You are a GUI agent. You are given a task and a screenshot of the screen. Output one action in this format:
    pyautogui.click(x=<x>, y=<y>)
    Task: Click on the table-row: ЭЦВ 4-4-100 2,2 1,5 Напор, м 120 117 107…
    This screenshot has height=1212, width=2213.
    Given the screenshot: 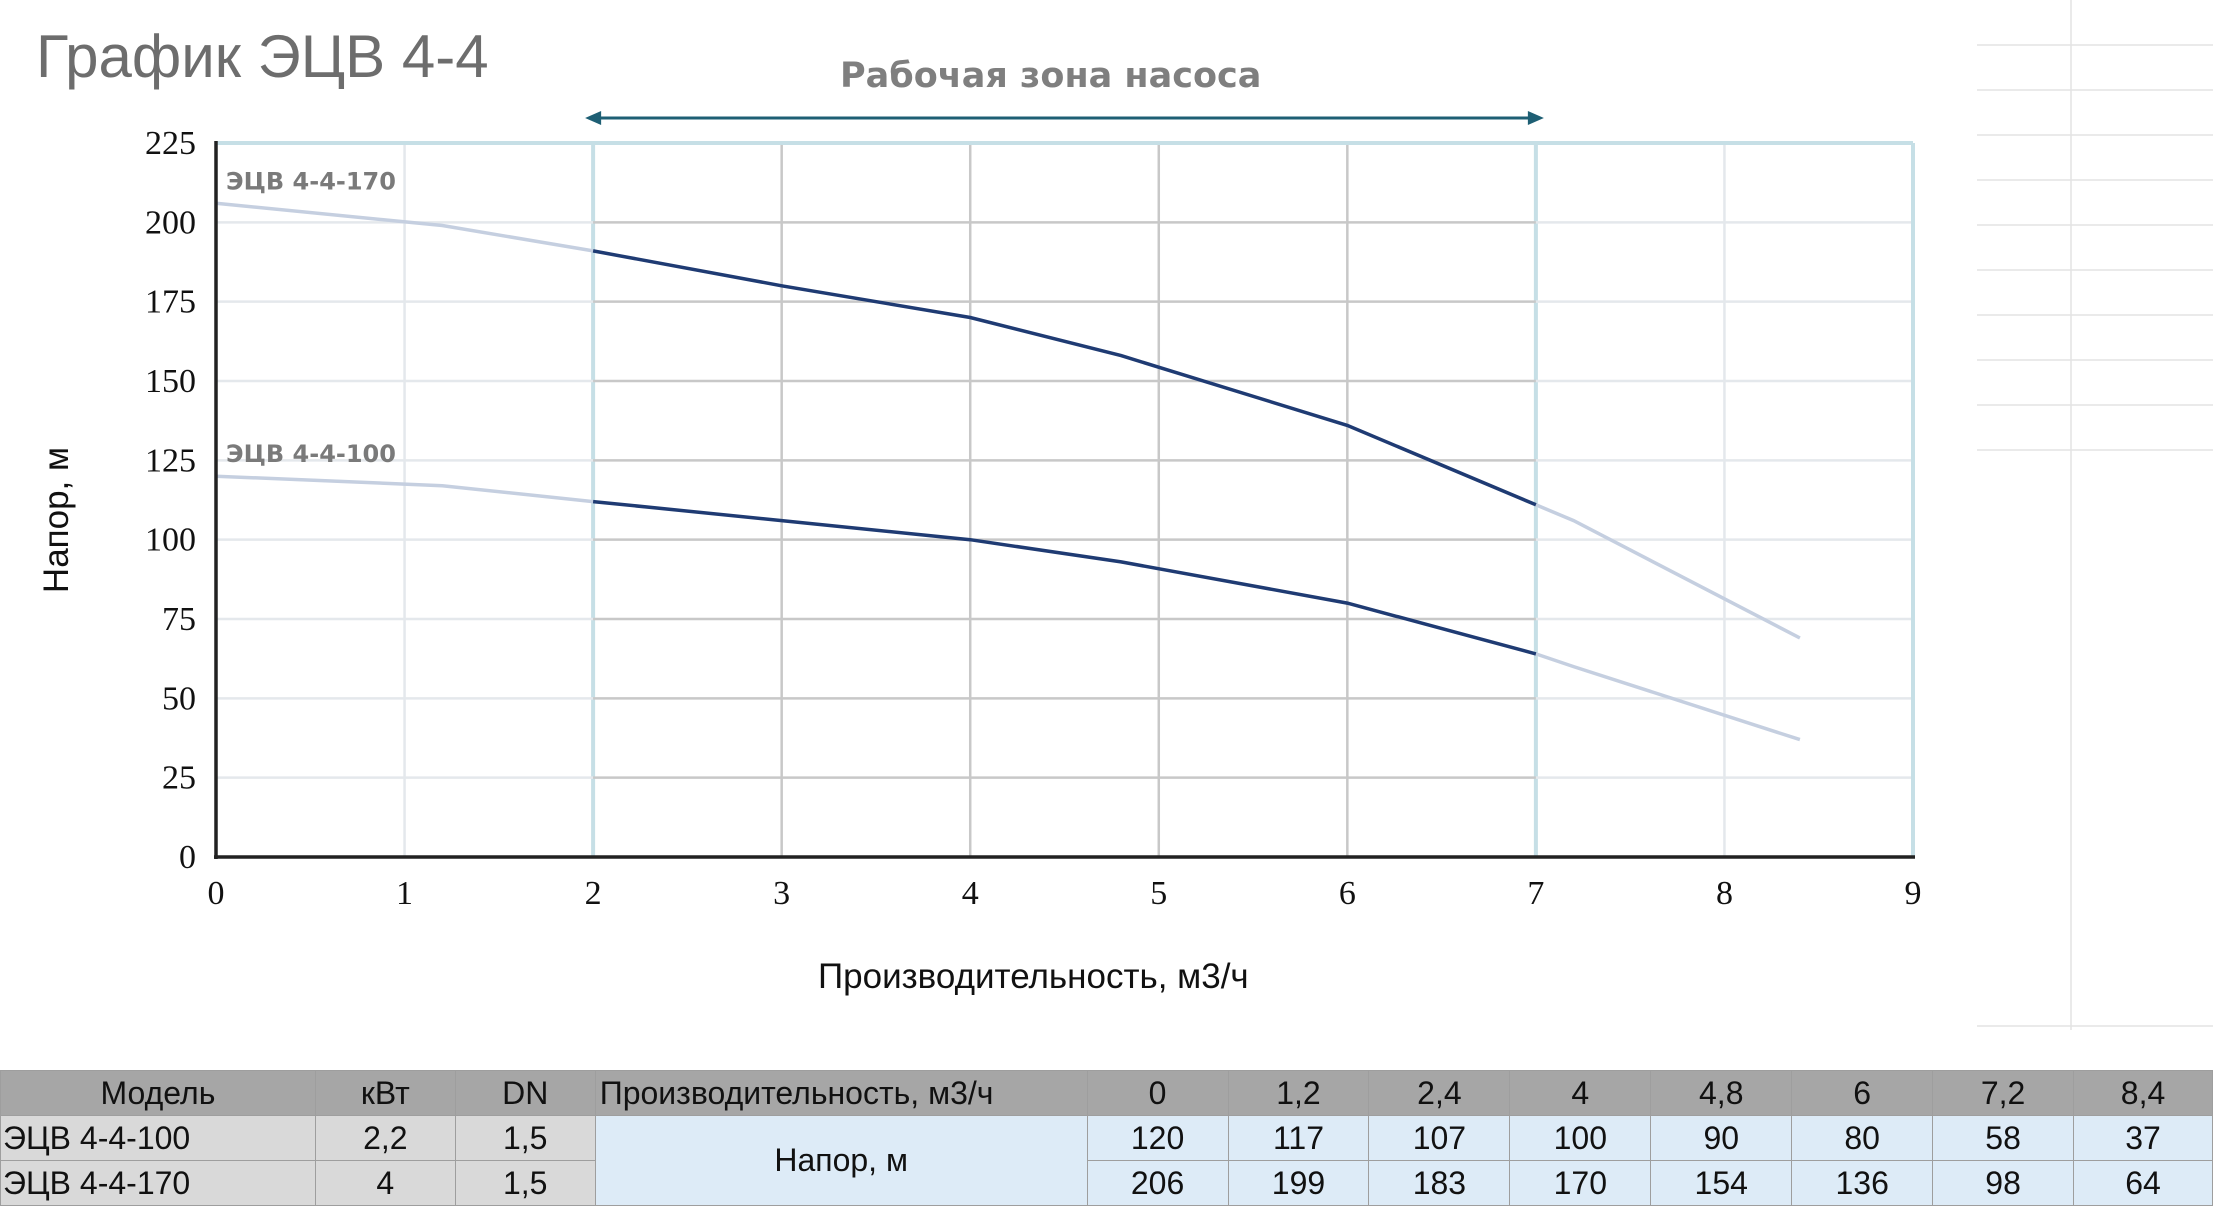 What is the action you would take?
    pyautogui.click(x=1106, y=1160)
    